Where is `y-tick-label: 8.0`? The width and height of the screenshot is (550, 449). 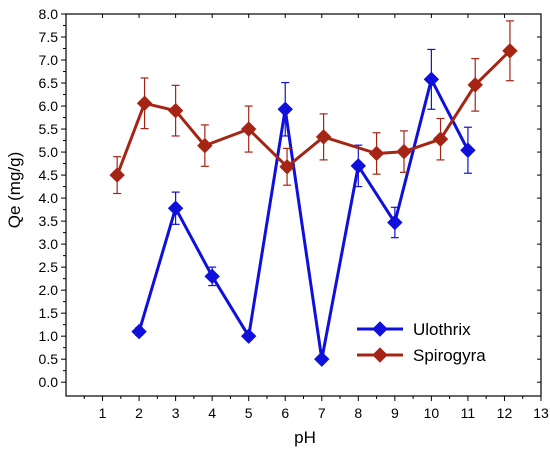
y-tick-label: 8.0 is located at coordinates (49, 14).